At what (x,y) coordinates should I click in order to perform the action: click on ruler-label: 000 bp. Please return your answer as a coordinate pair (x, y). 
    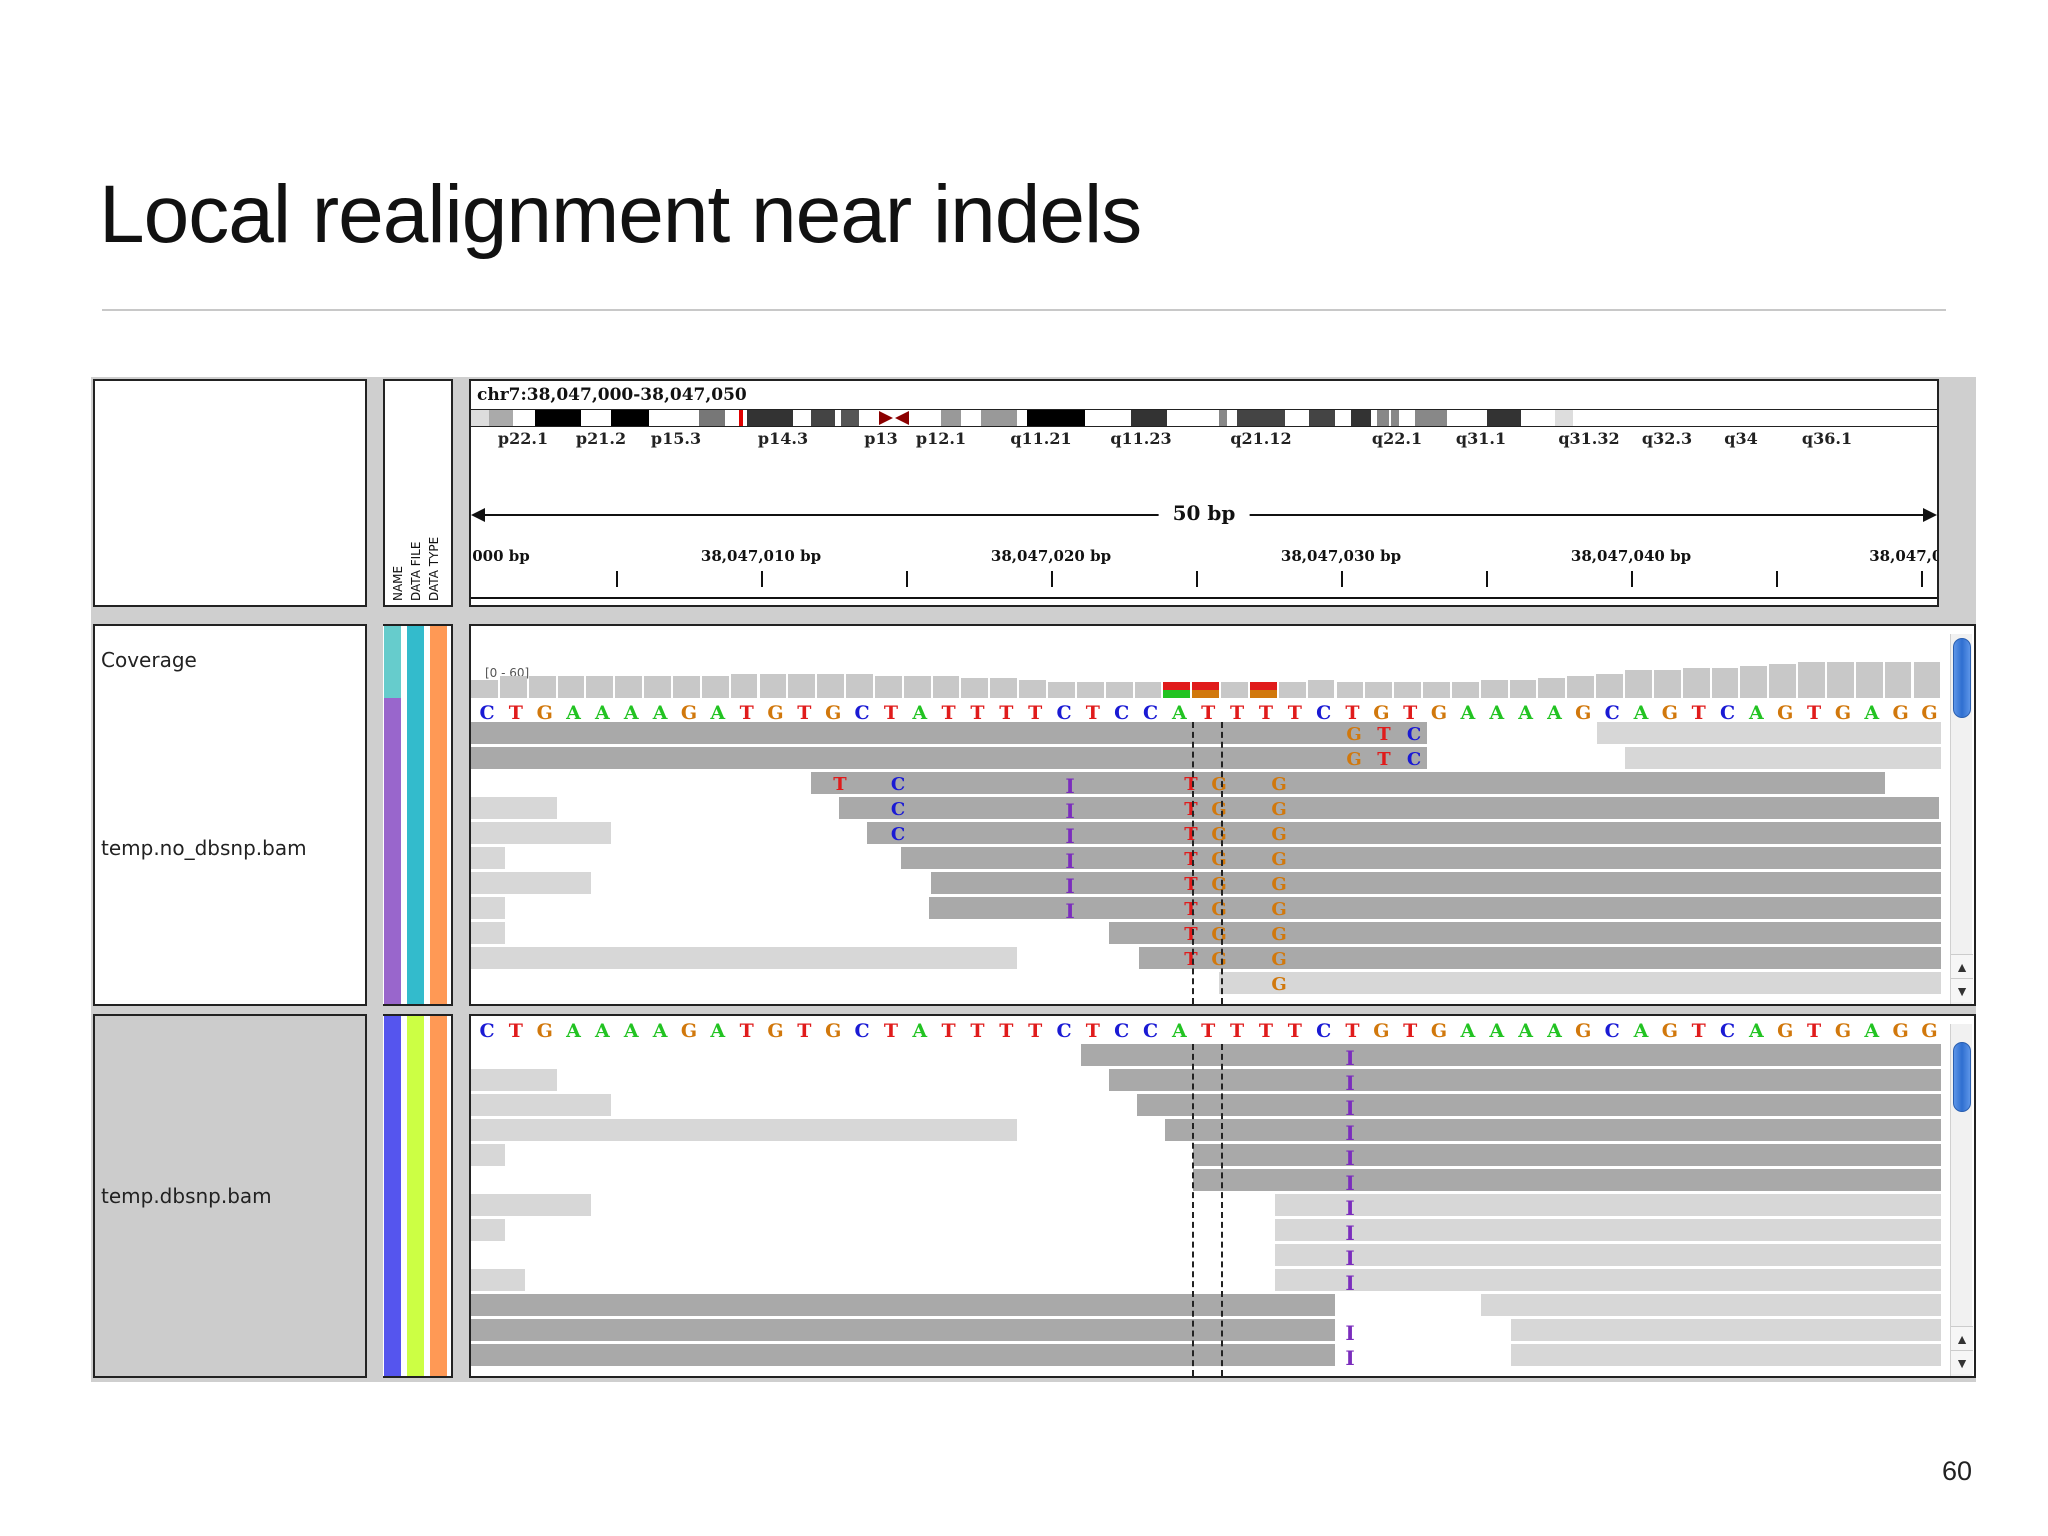
    Looking at the image, I should click on (501, 556).